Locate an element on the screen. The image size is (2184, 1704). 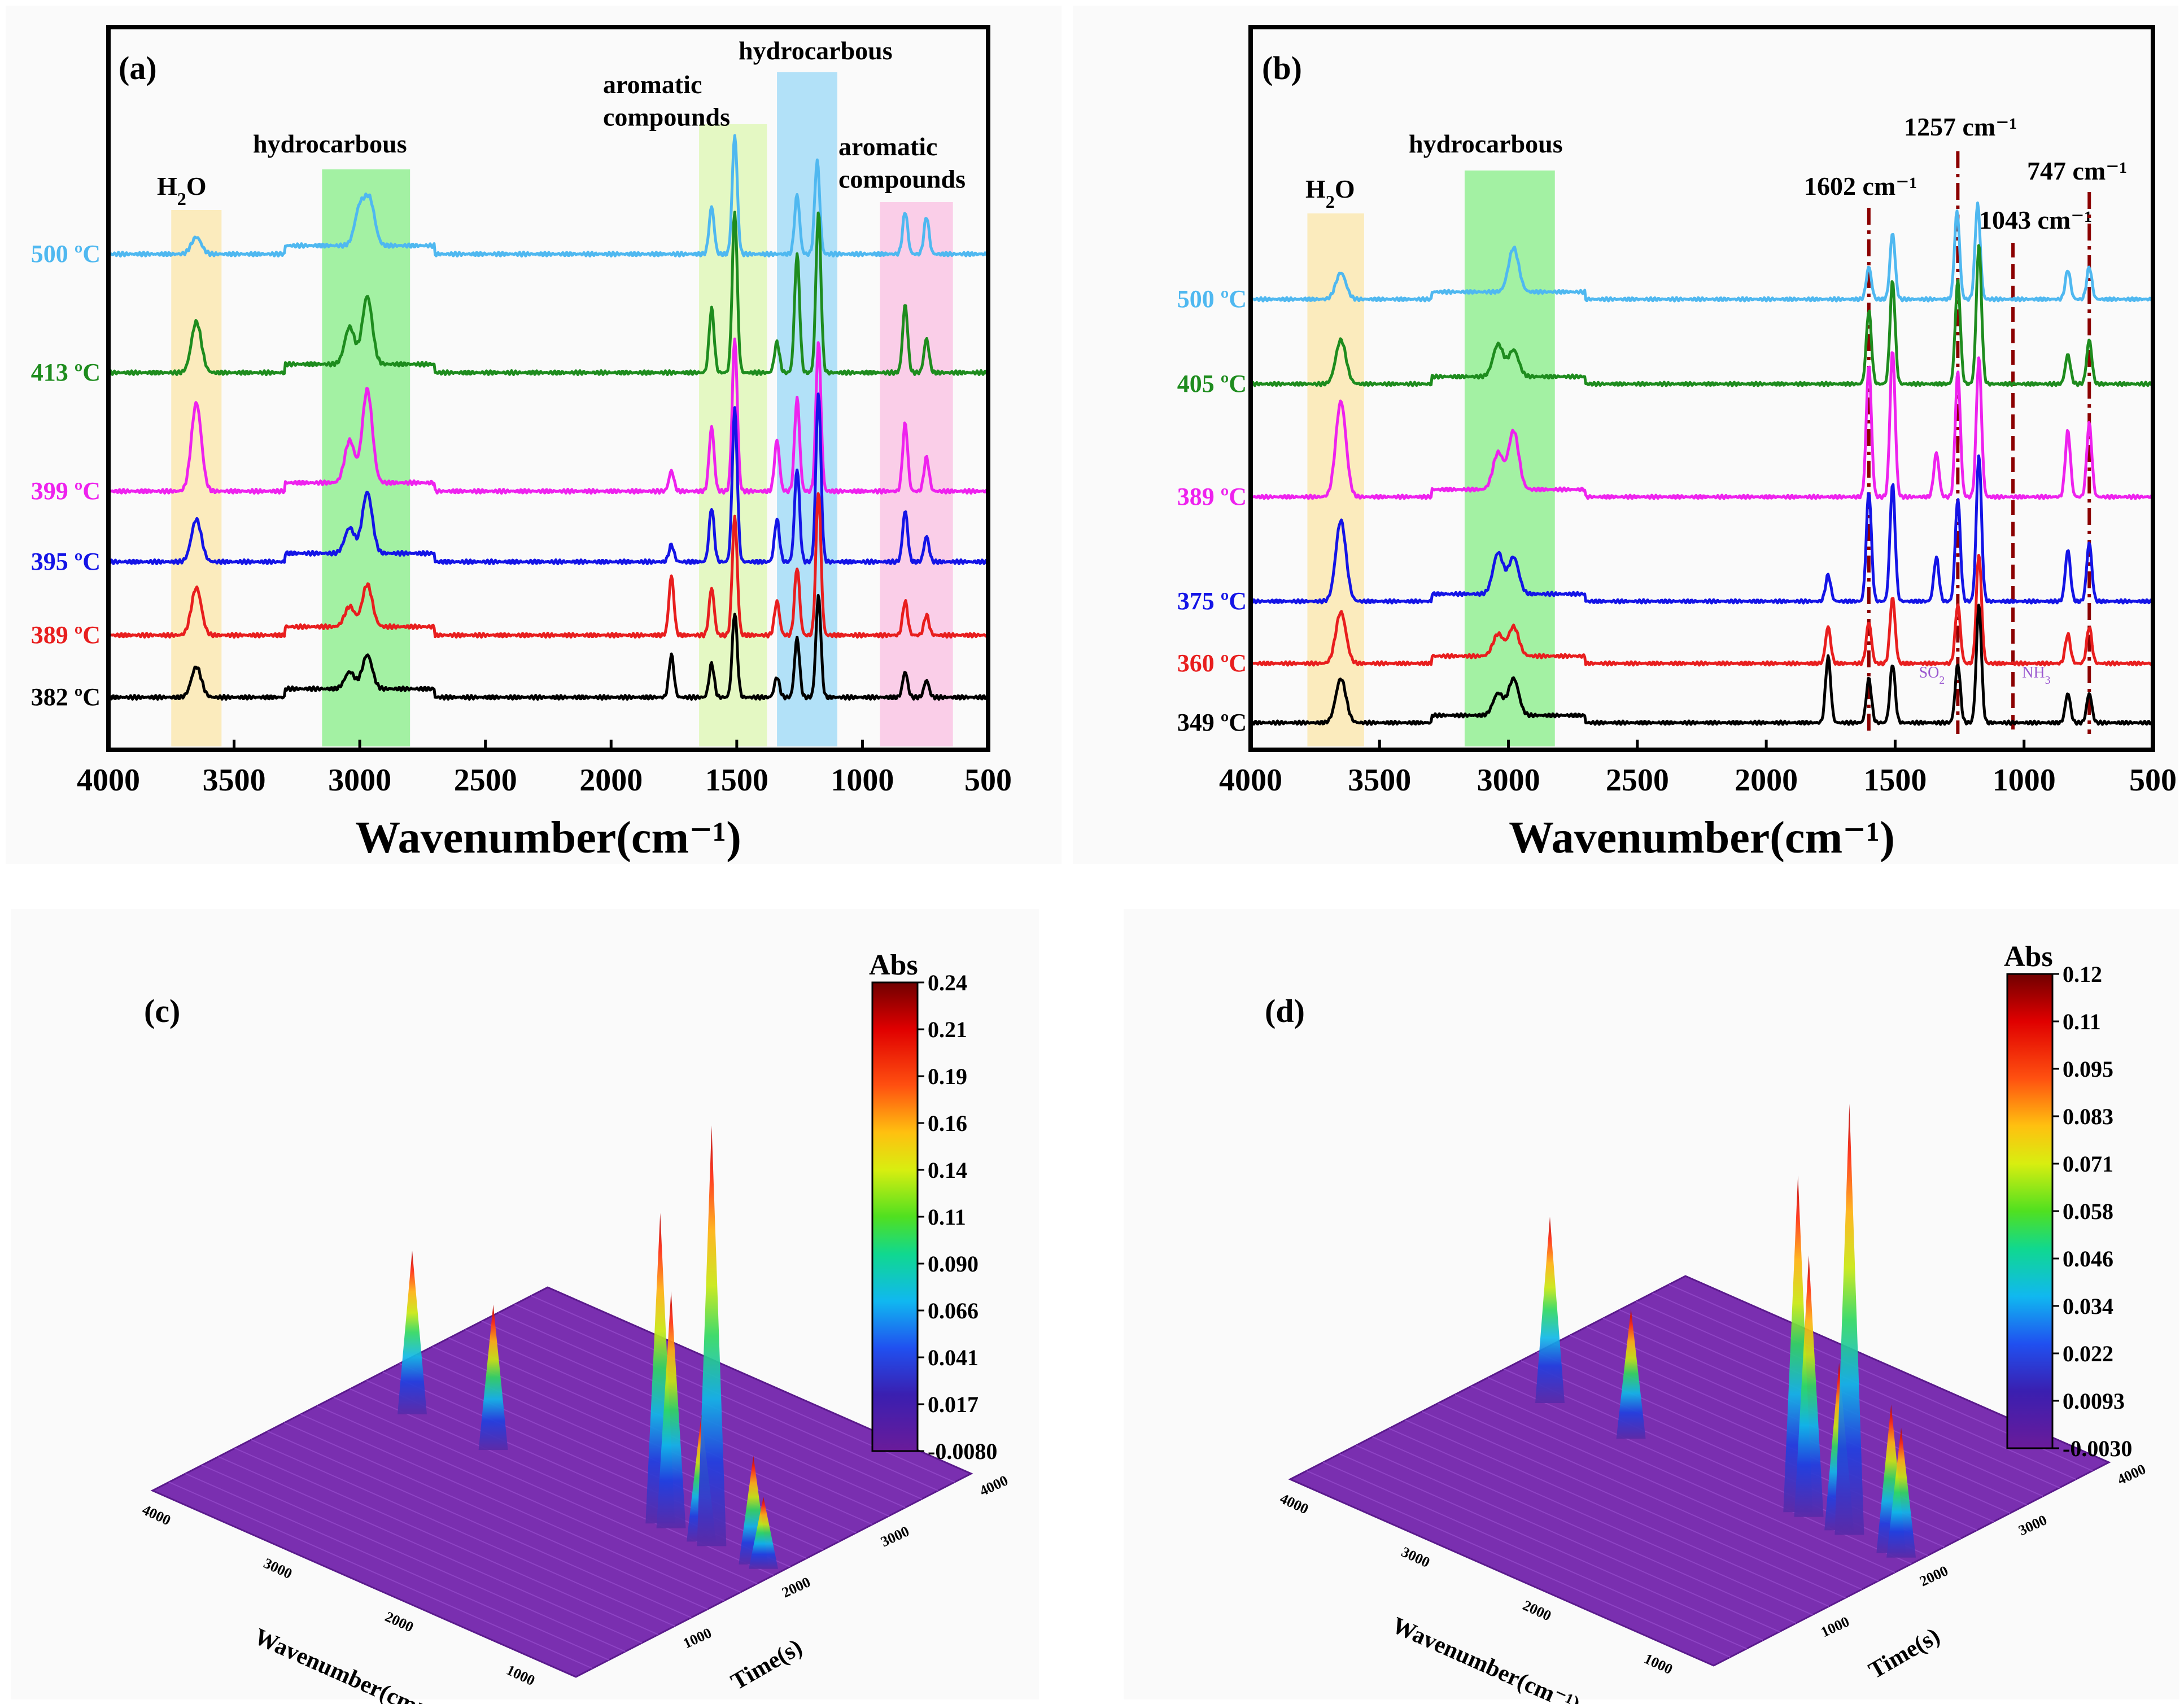
panel-b-marker-label-3: 747 cm⁻¹ is located at coordinates (2077, 170).